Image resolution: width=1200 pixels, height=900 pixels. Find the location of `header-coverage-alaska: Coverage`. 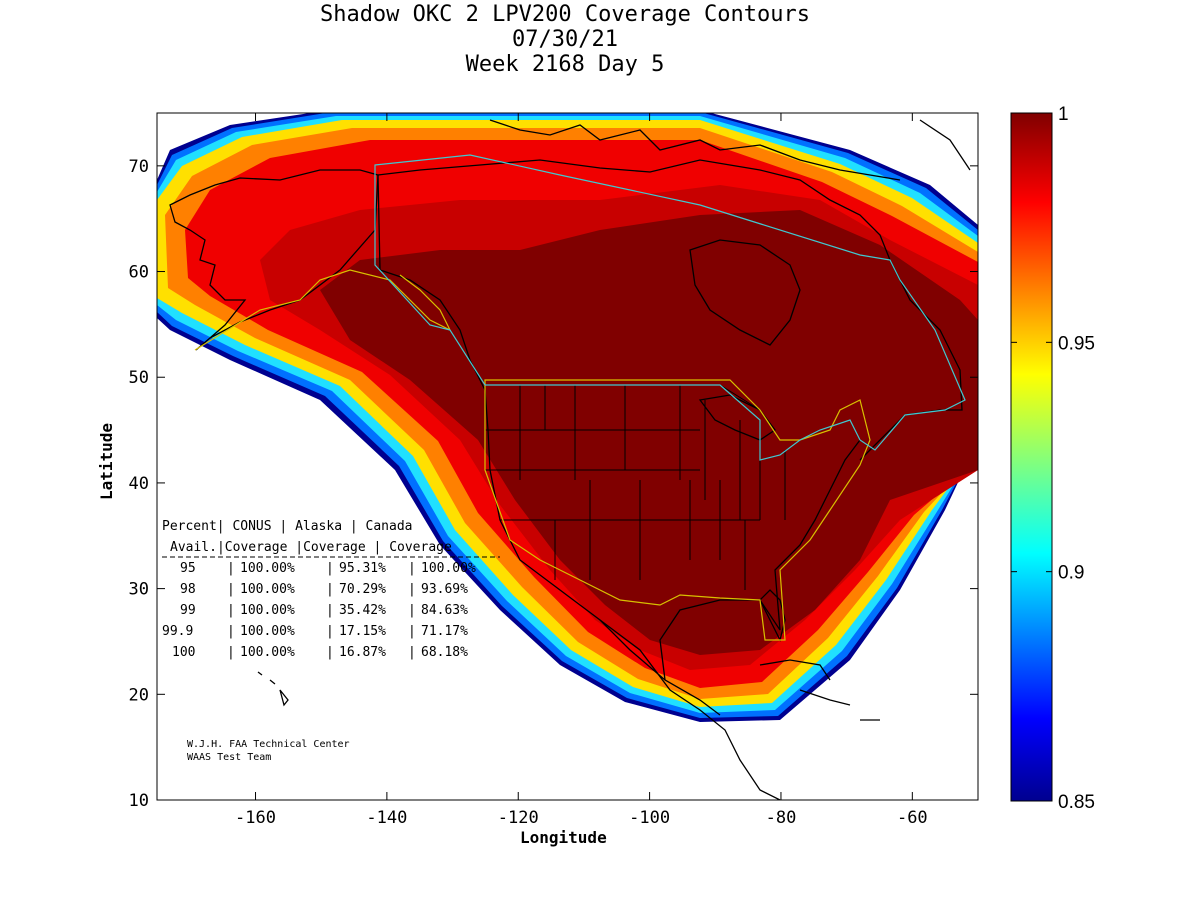

header-coverage-alaska: Coverage is located at coordinates (334, 547).